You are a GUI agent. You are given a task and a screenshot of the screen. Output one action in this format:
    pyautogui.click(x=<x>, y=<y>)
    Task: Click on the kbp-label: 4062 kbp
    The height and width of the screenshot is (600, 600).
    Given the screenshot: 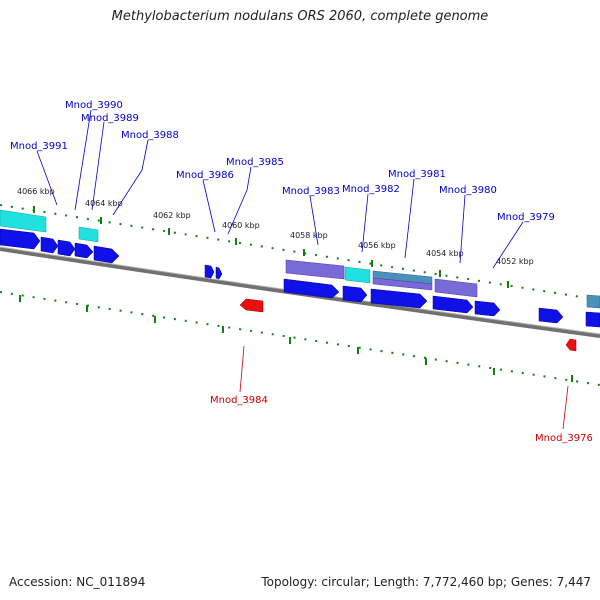 What is the action you would take?
    pyautogui.click(x=172, y=215)
    